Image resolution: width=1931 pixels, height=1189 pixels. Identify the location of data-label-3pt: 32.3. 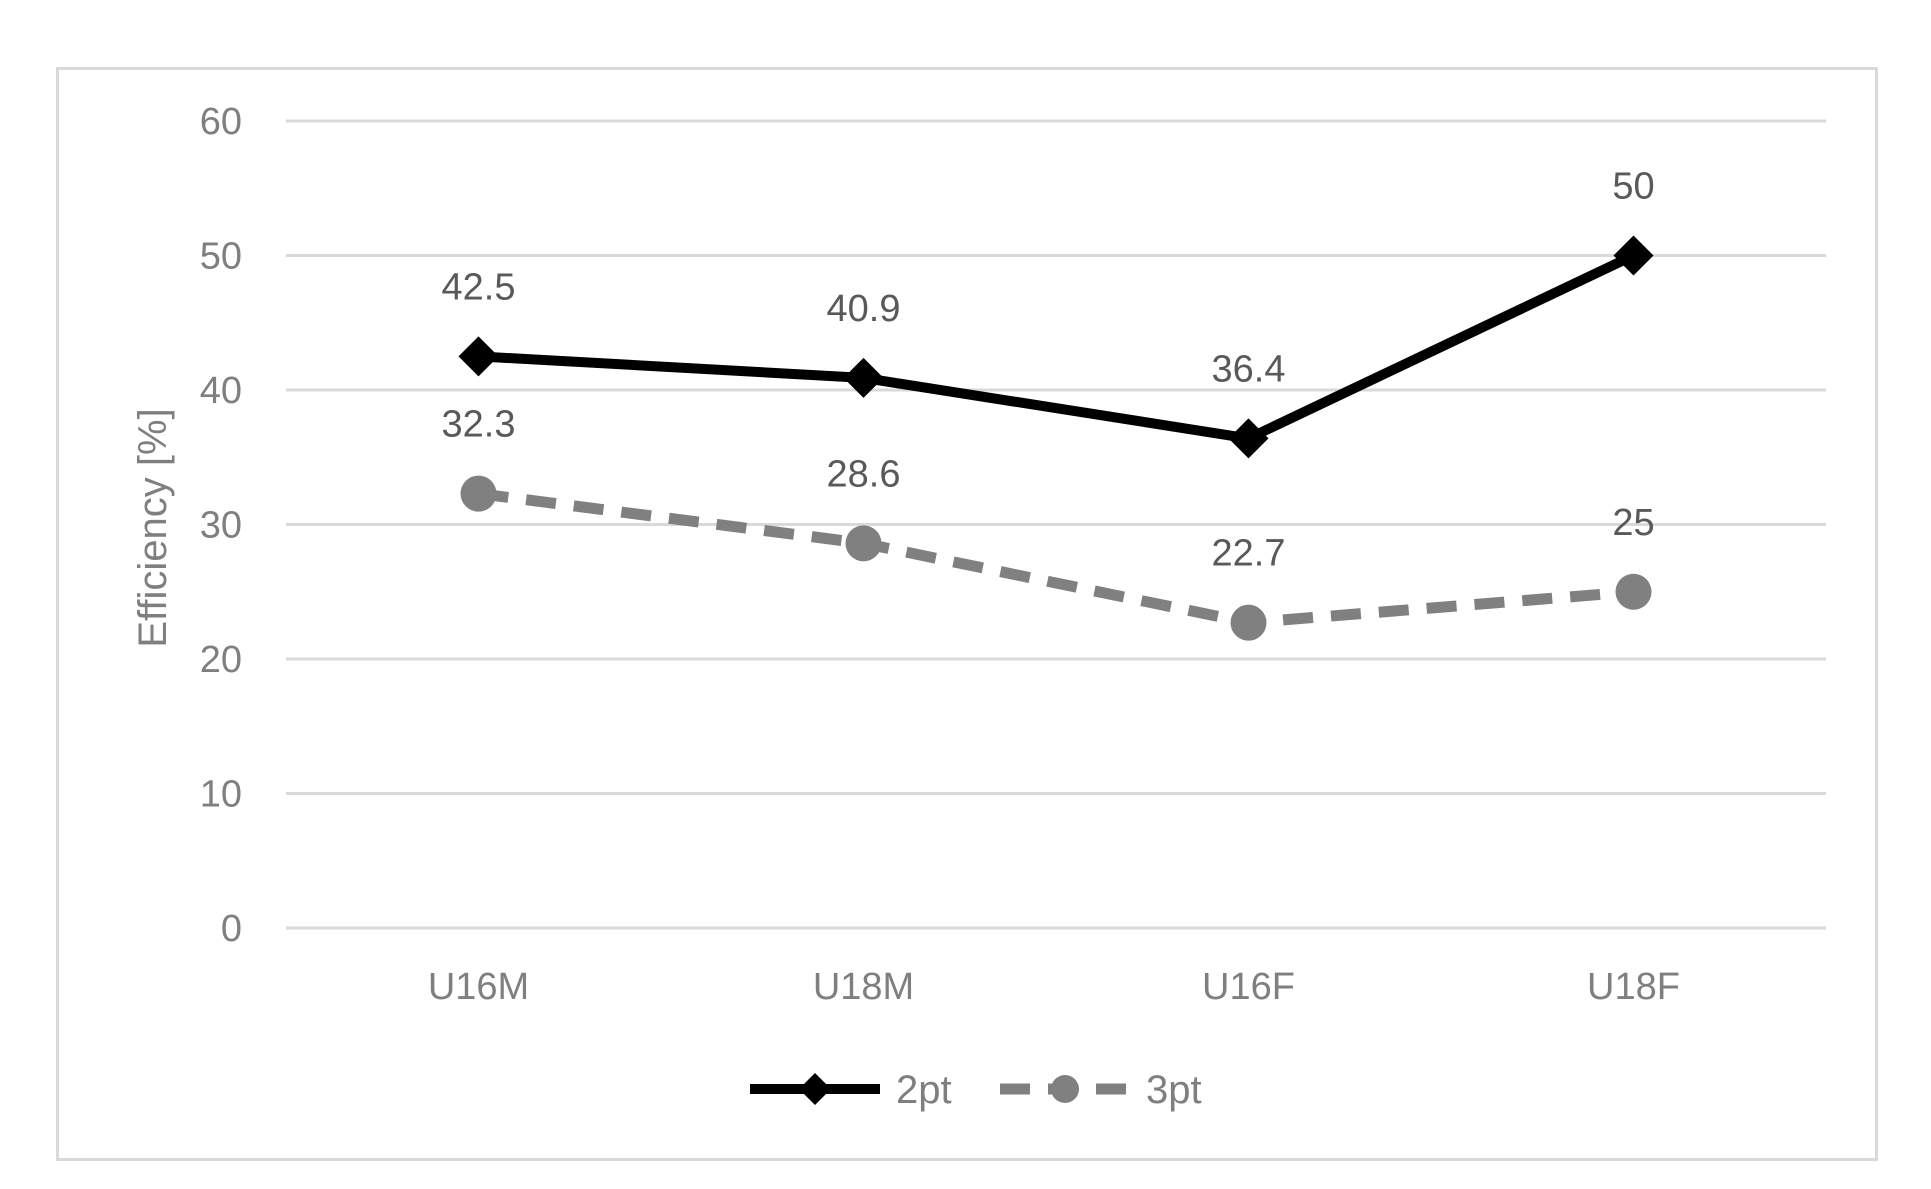
(479, 425).